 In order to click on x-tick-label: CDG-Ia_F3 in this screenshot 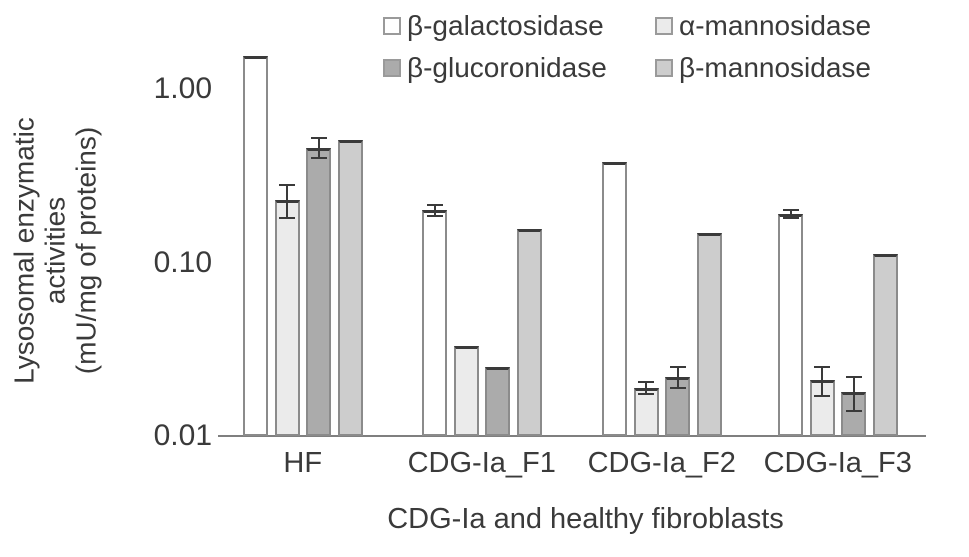, I will do `click(837, 463)`.